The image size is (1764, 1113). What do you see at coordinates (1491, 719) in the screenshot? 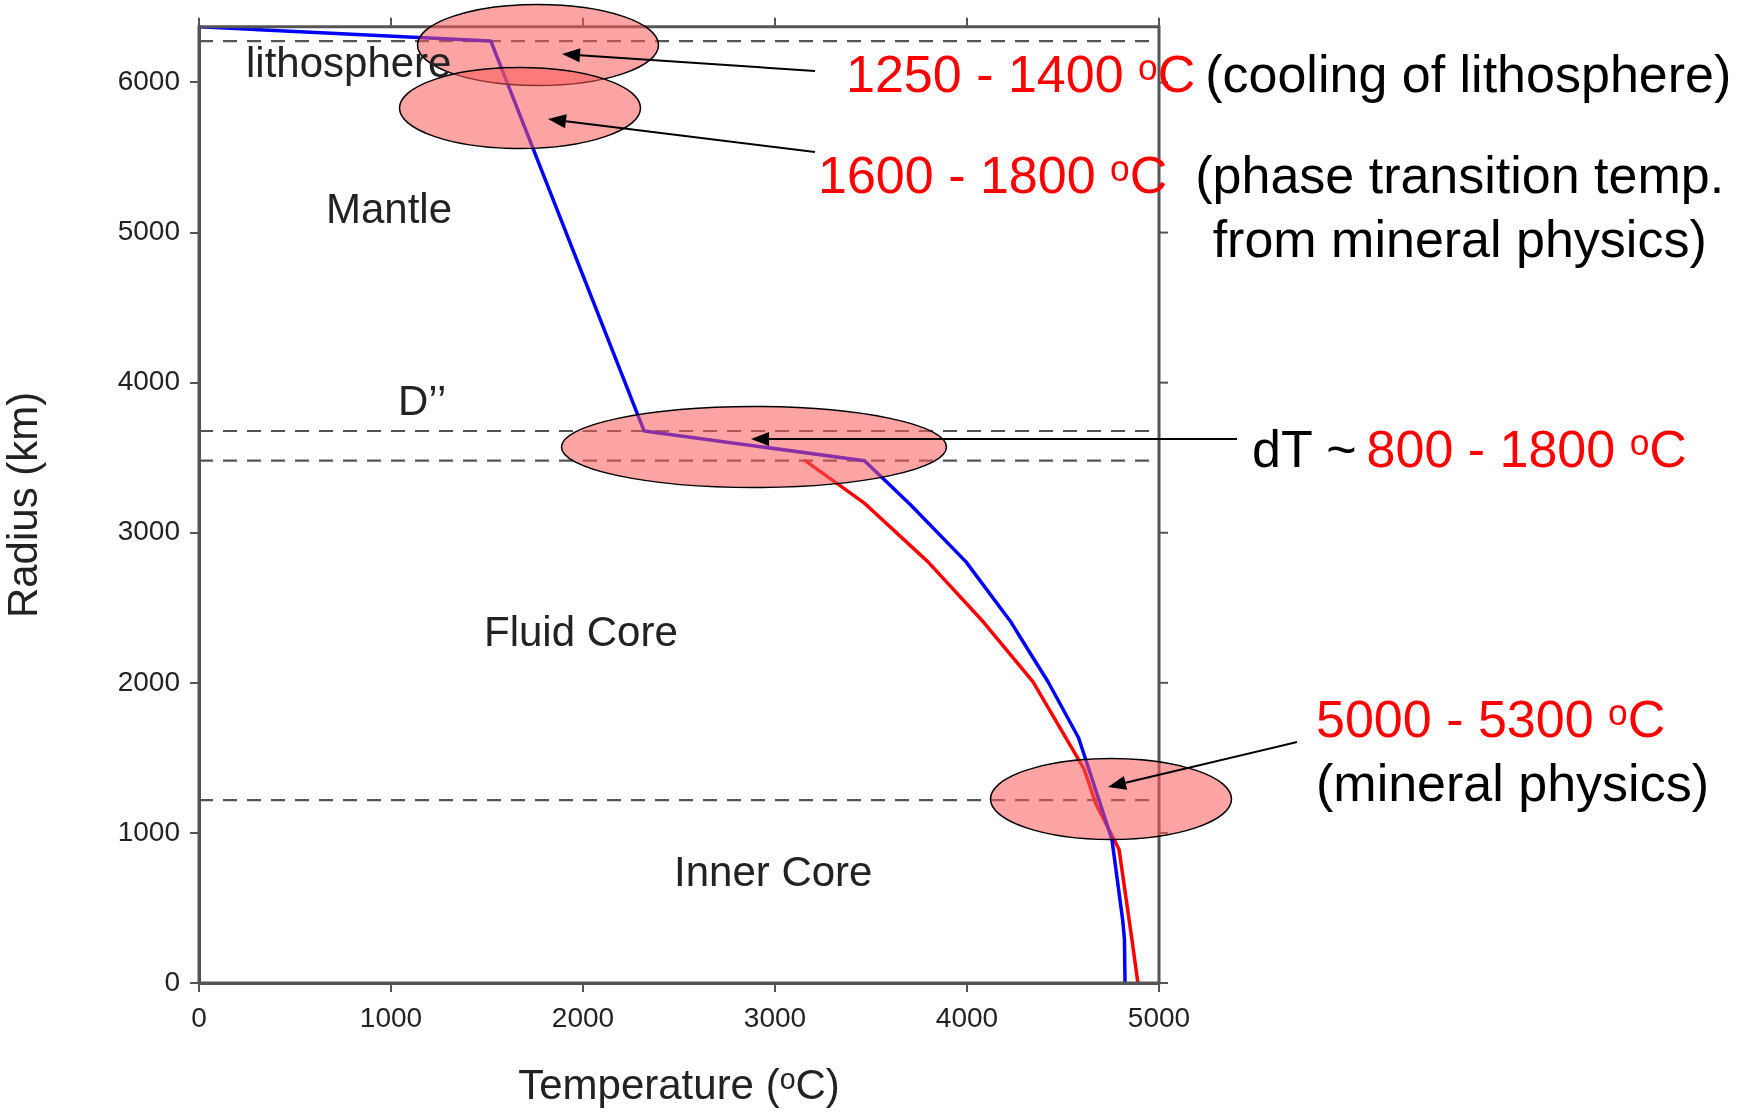
I see `text: 5000 - 5300 ᵒC` at bounding box center [1491, 719].